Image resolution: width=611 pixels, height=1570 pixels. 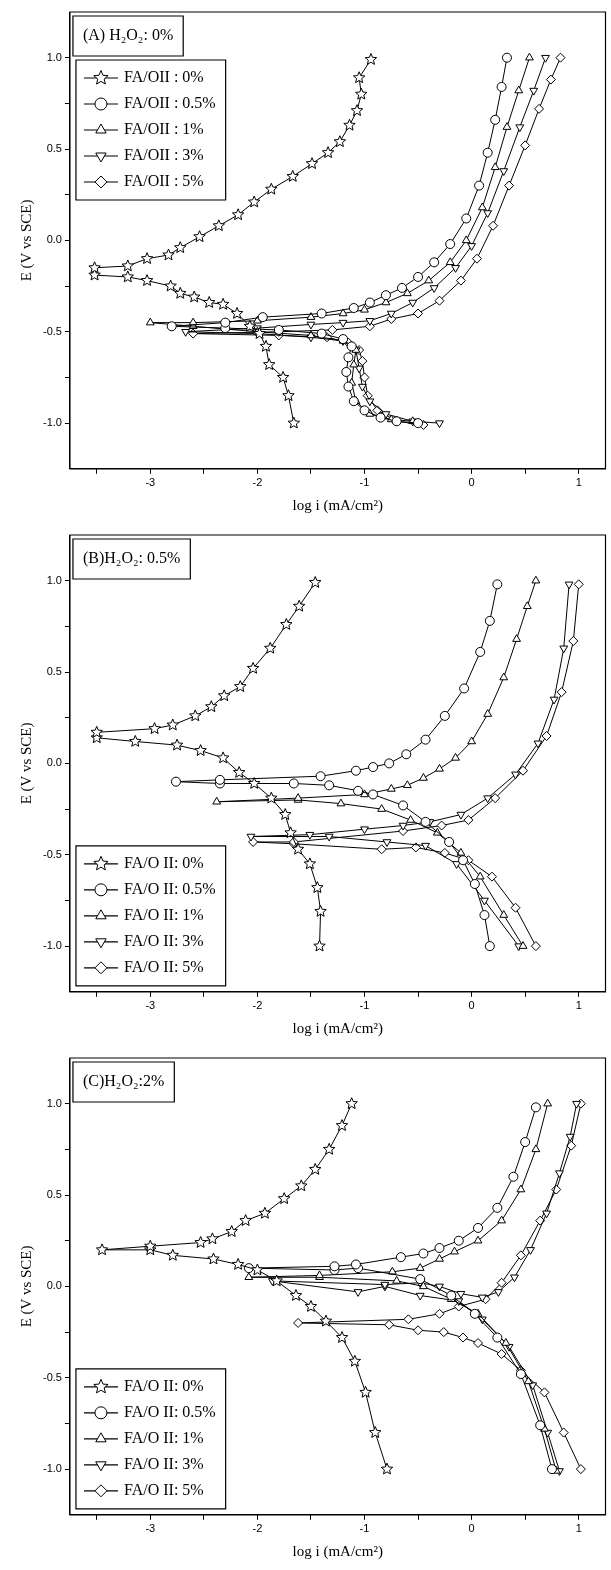 What do you see at coordinates (131, 558) in the screenshot?
I see `text: (B)H₂O₂: 0.5%` at bounding box center [131, 558].